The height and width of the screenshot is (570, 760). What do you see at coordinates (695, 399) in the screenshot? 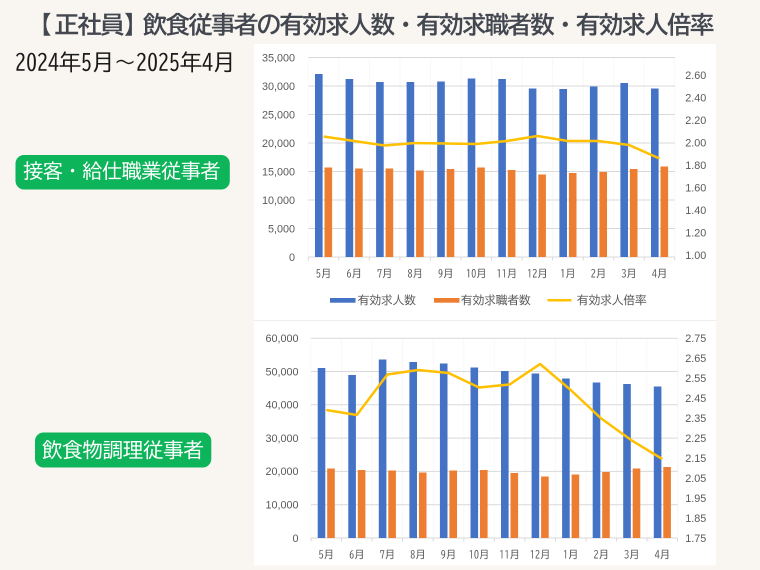
I see `svg-text: 2.45` at bounding box center [695, 399].